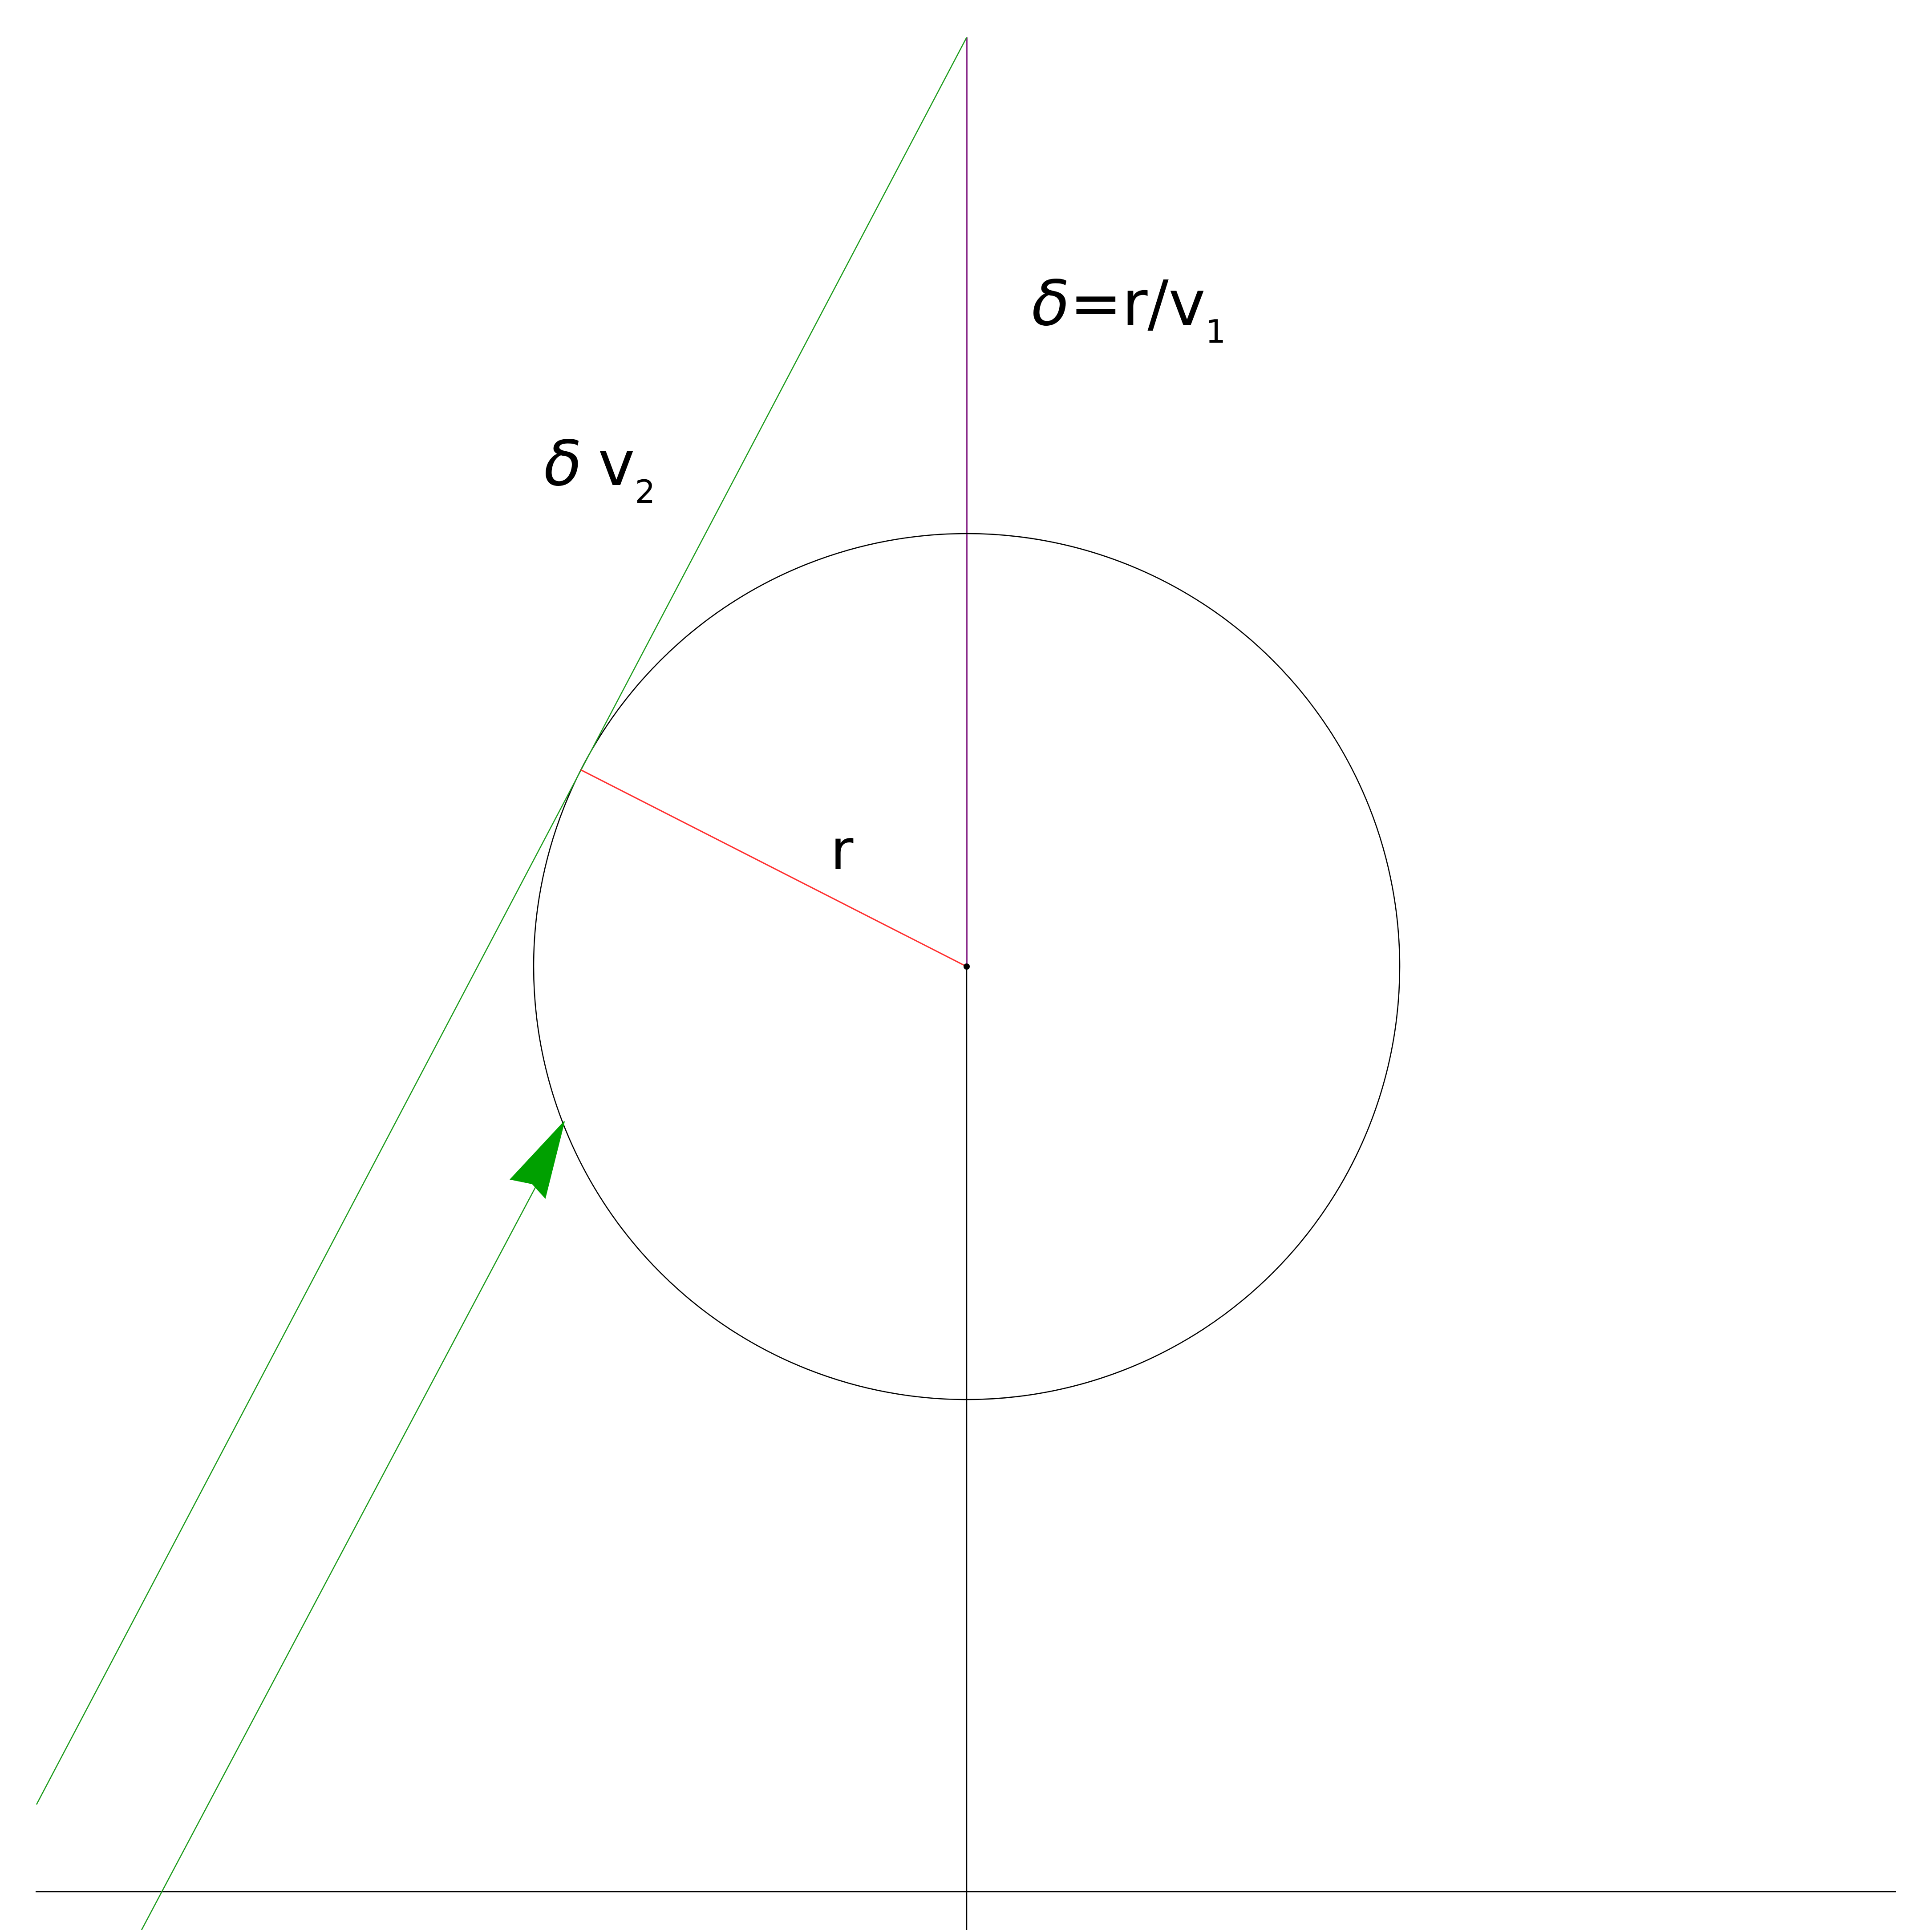 This screenshot has height=1930, width=1932. I want to click on center-point, so click(967, 966).